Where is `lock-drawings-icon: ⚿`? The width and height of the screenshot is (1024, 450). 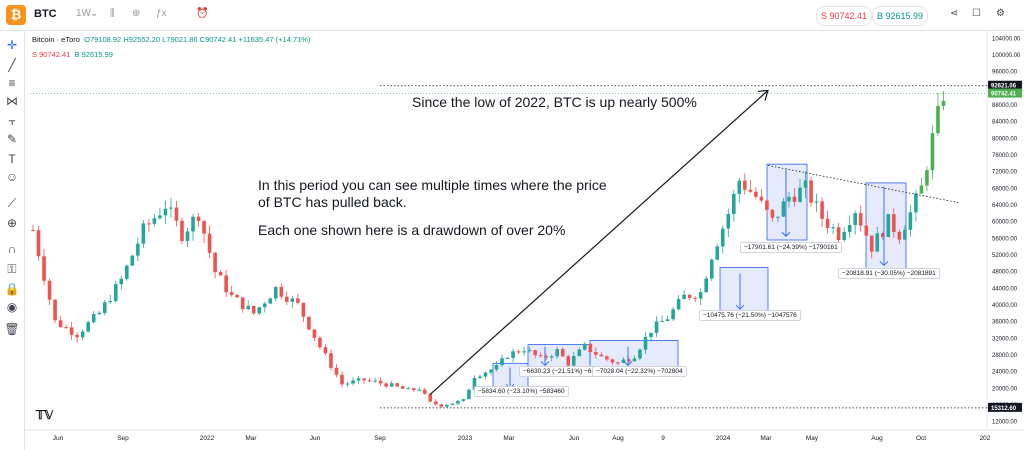
lock-drawings-icon: ⚿ is located at coordinates (12, 269).